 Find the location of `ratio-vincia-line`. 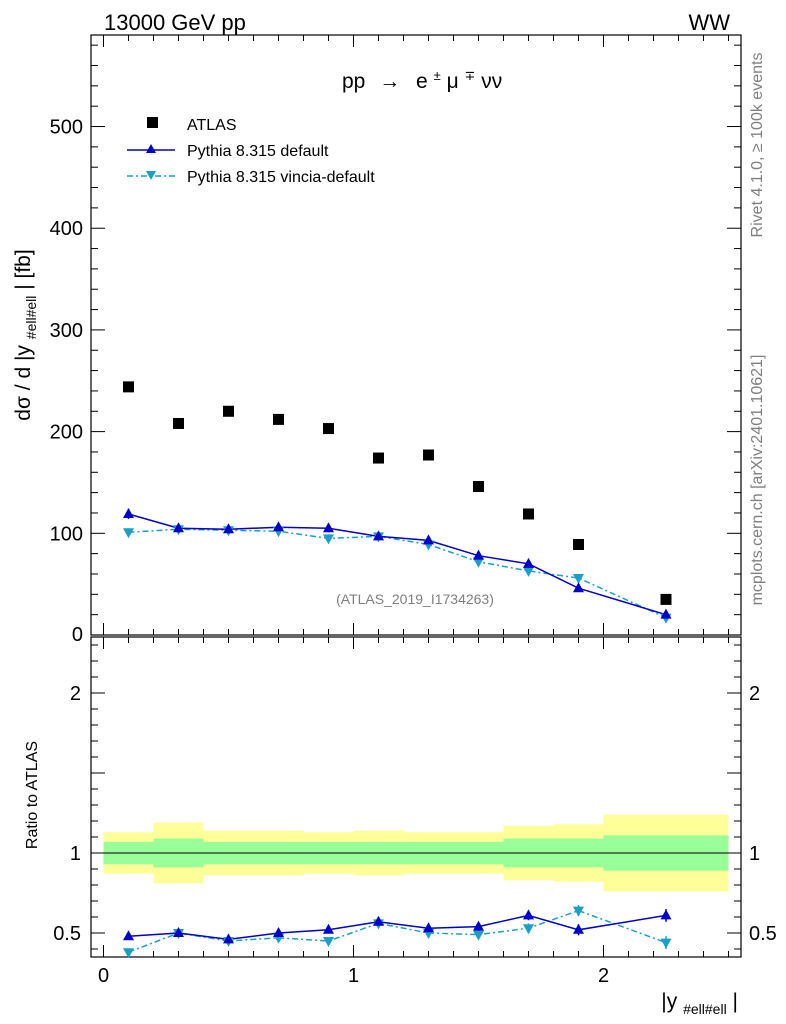

ratio-vincia-line is located at coordinates (397, 931).